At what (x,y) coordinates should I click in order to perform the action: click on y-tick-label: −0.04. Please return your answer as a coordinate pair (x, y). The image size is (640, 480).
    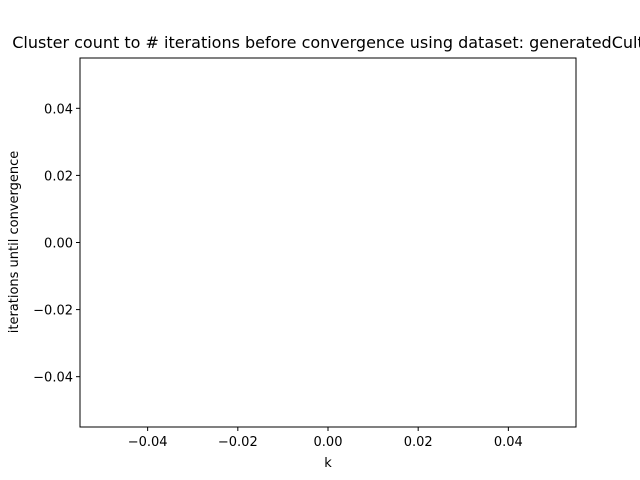
    Looking at the image, I should click on (53, 378).